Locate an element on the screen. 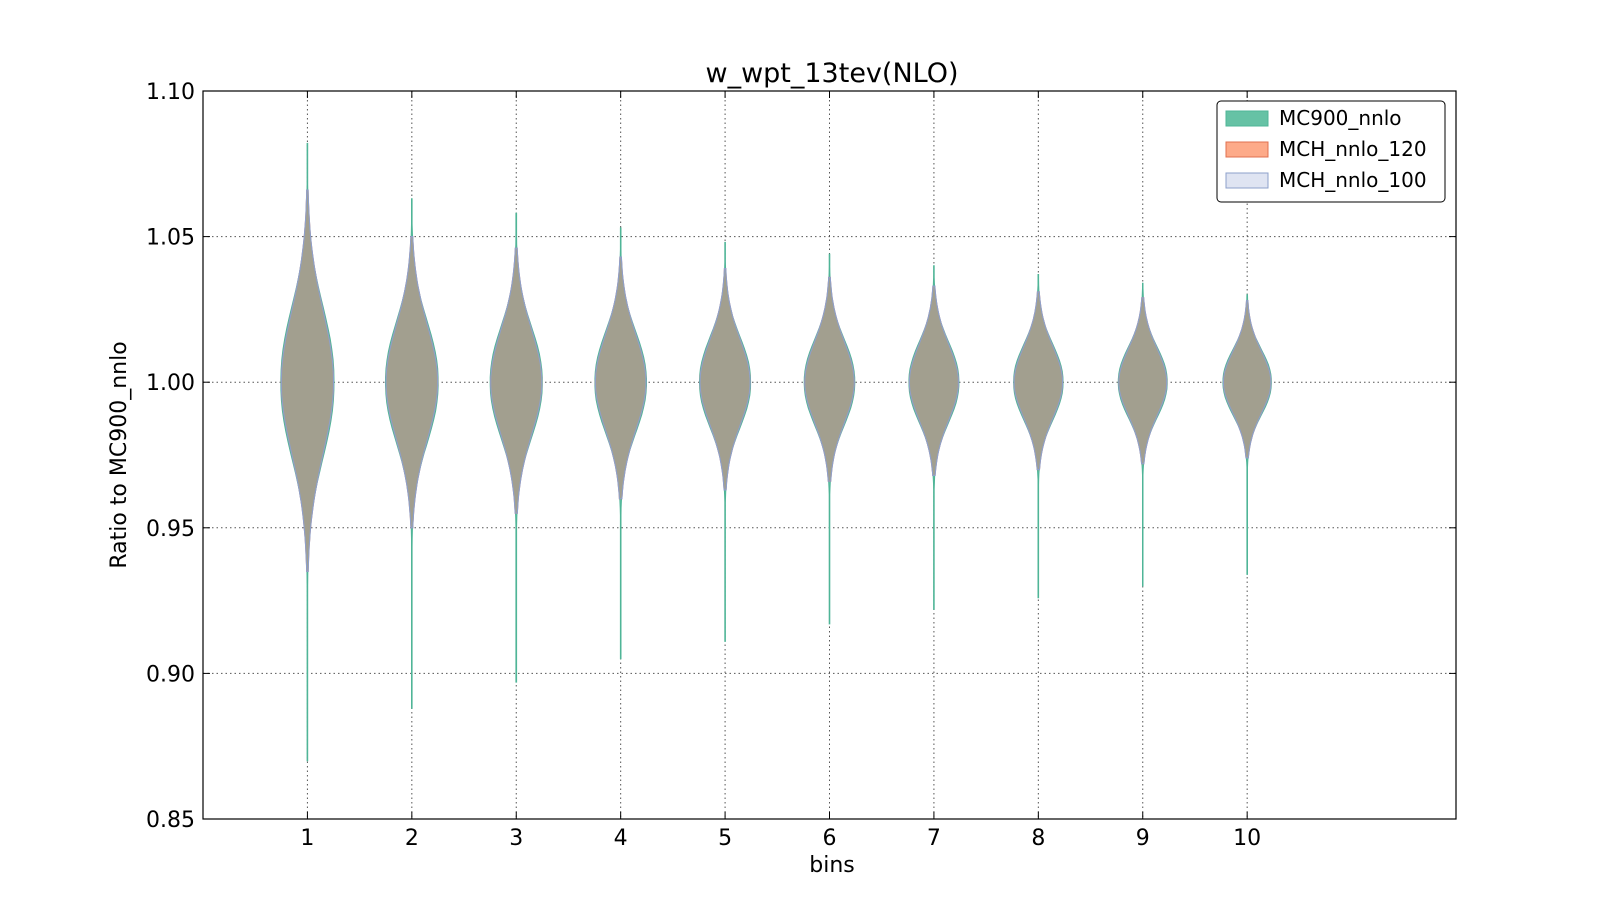 The image size is (1600, 900). x-tick-label: 7 is located at coordinates (934, 838).